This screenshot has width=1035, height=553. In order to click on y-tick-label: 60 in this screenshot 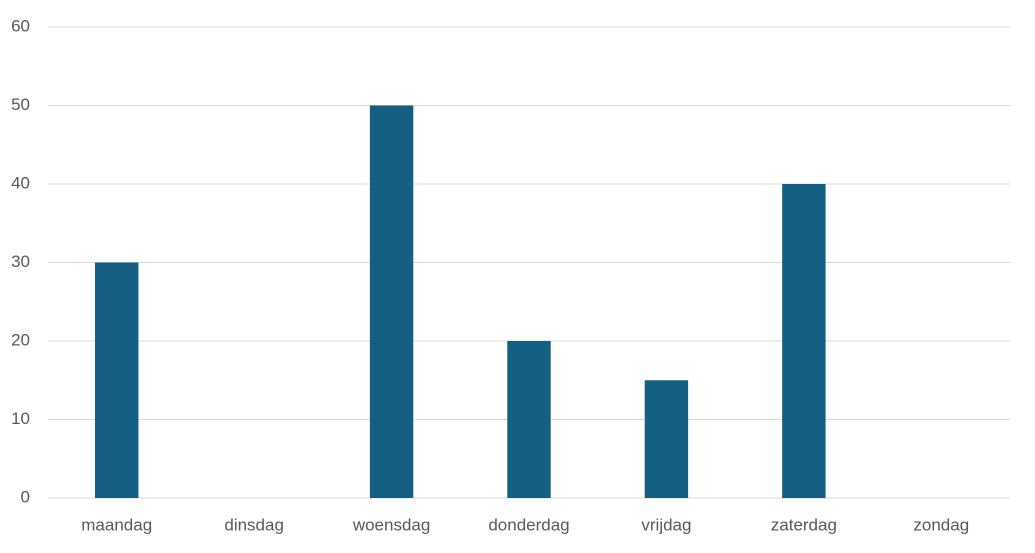, I will do `click(20, 25)`.